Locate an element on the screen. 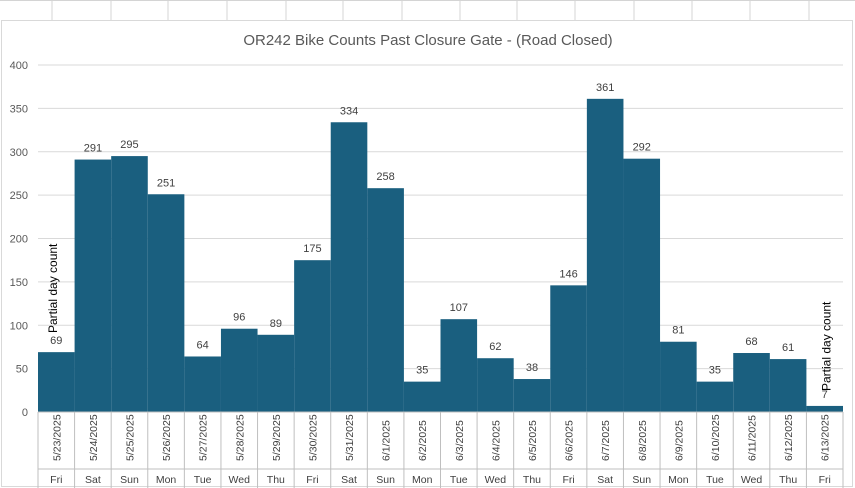  x-tick-label: 5/25/2025 is located at coordinates (130, 437).